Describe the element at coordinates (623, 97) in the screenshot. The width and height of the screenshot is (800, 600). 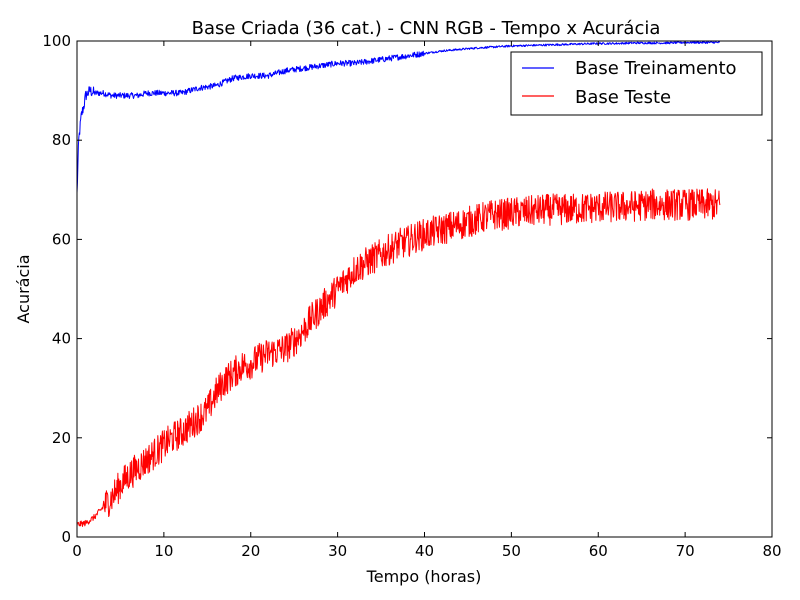
I see `legend-label-base-teste: Base Teste` at that location.